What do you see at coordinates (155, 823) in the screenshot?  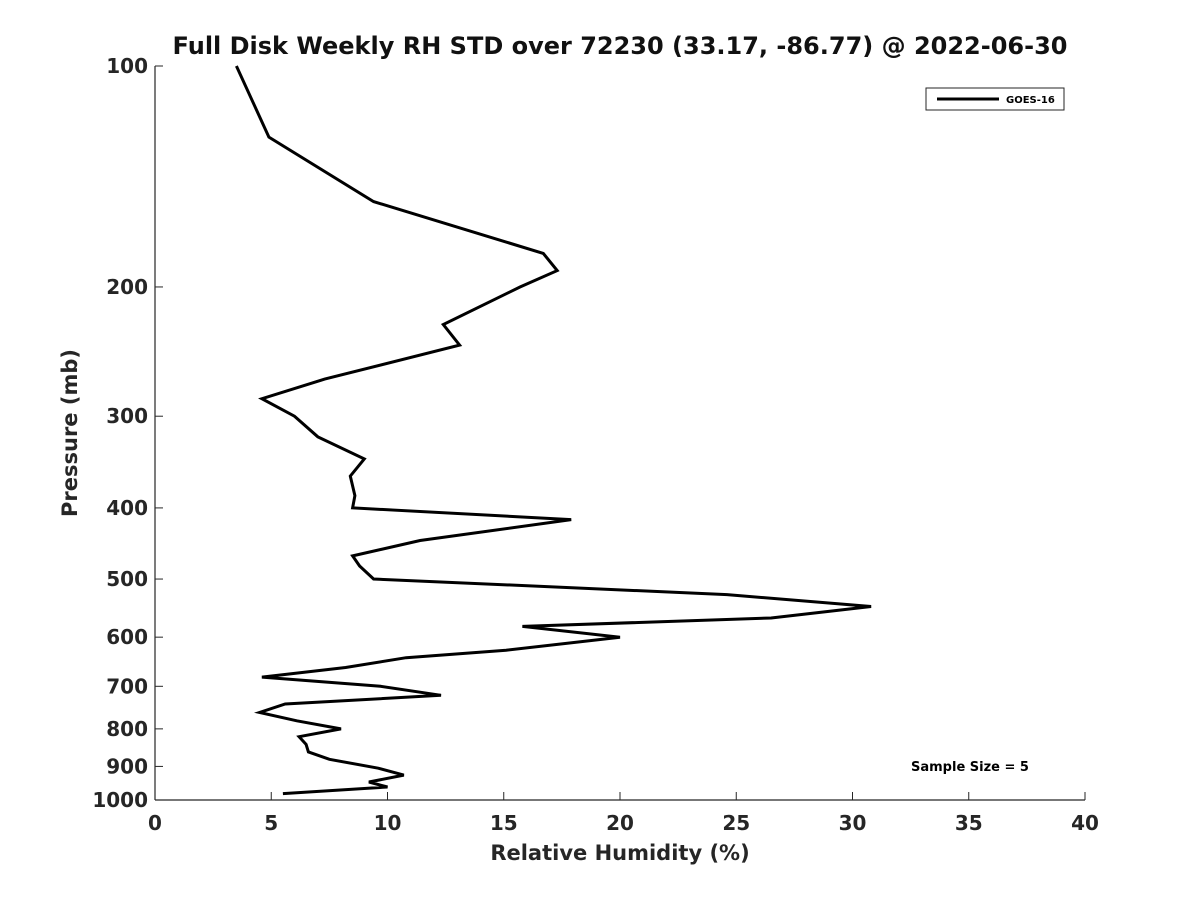 I see `x-tick-label: 0` at bounding box center [155, 823].